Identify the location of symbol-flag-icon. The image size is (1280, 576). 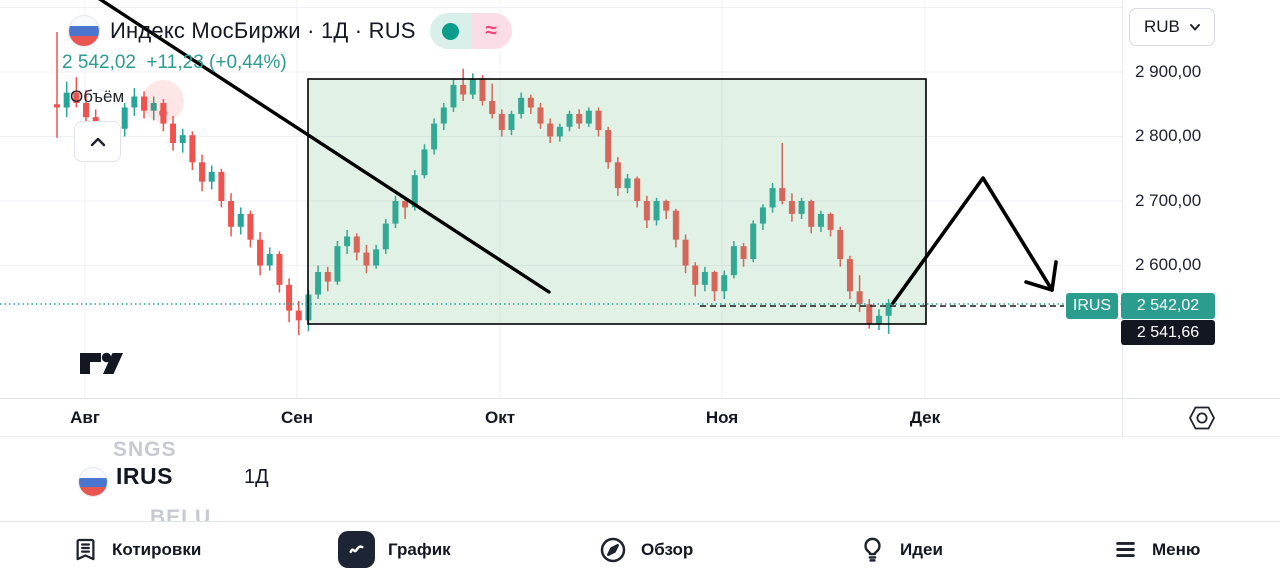
(93, 482).